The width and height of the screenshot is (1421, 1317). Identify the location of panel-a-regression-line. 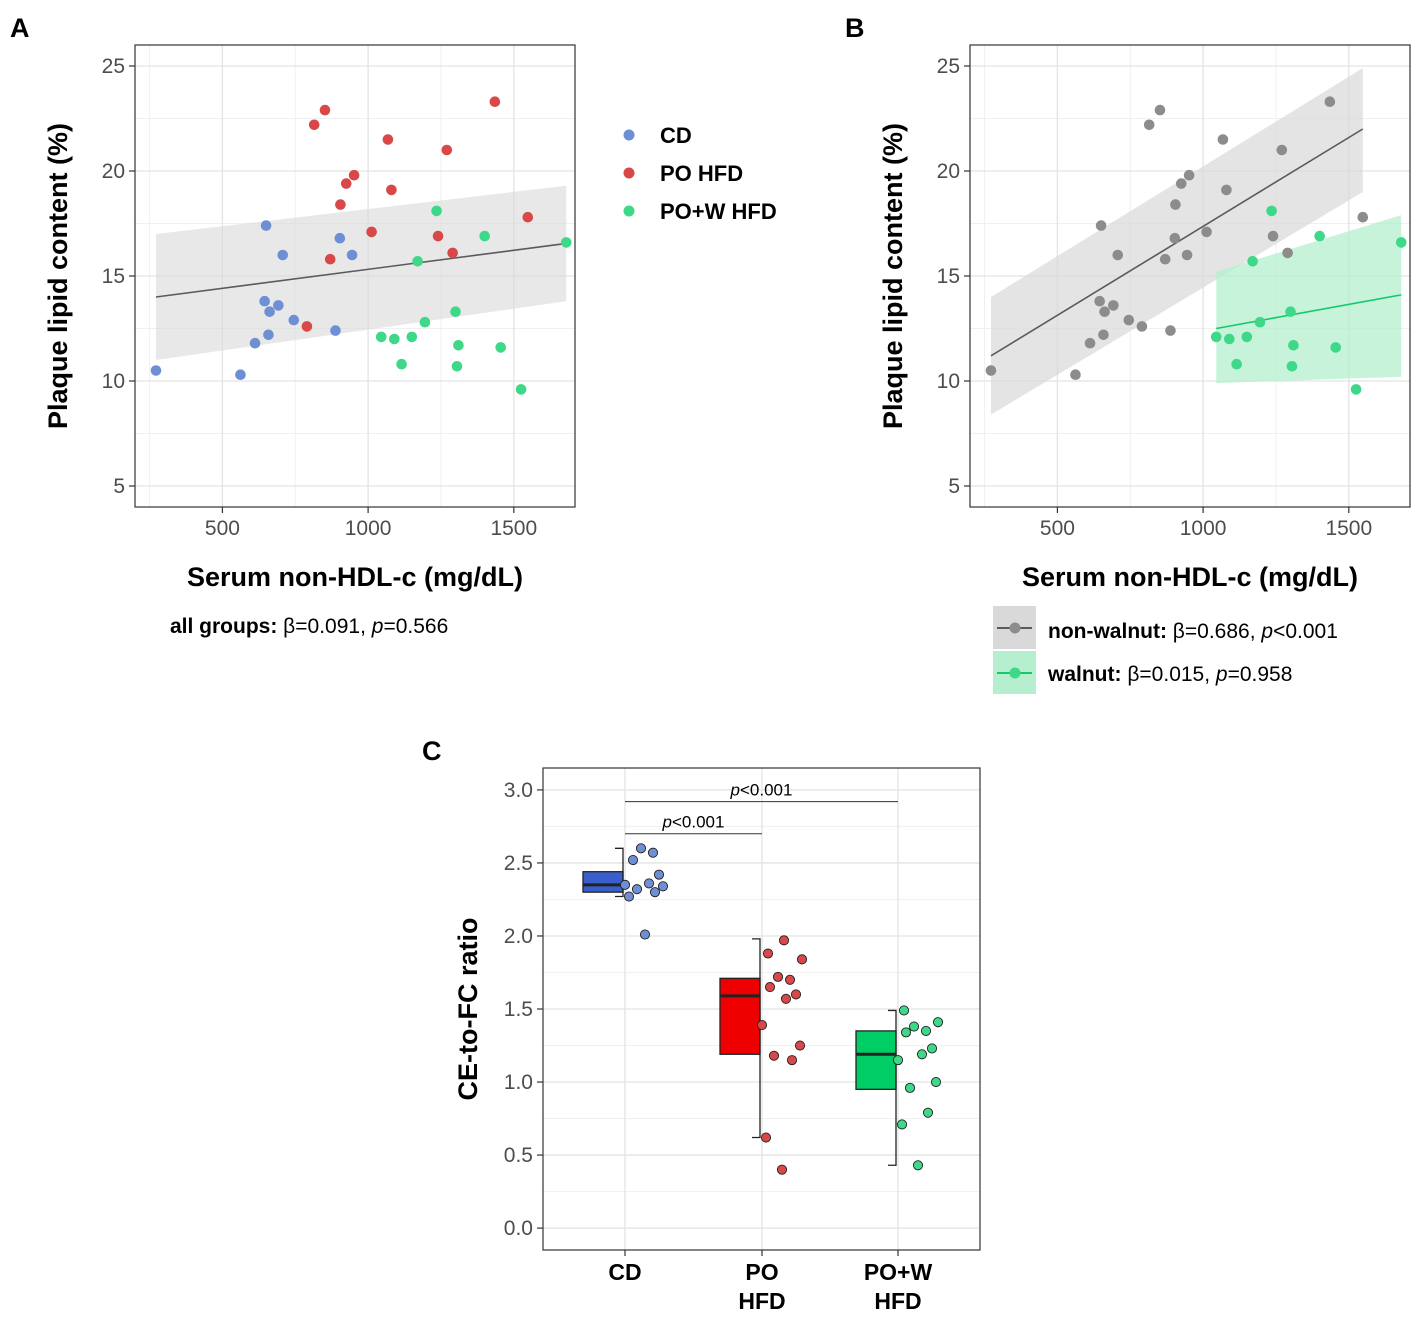
(361, 270).